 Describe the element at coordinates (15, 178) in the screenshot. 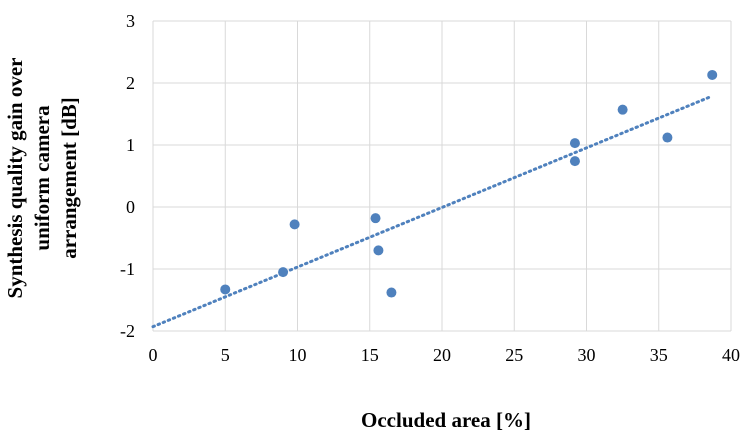

I see `y-axis-title-line: Synthesis quality gain over` at that location.